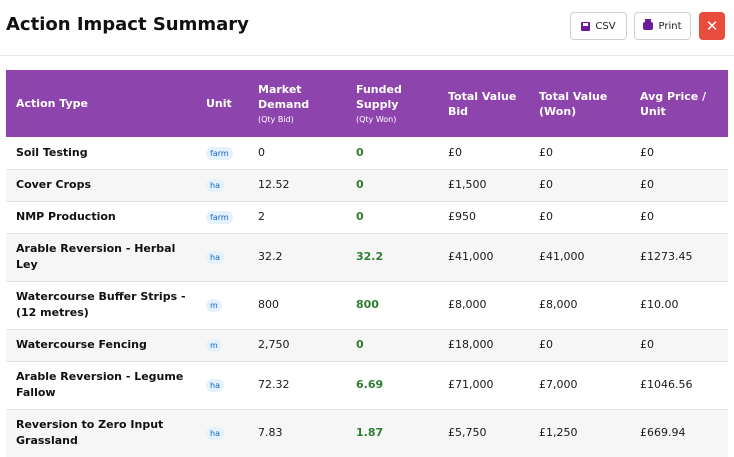 This screenshot has height=457, width=734. Describe the element at coordinates (376, 119) in the screenshot. I see `col-subheader-qty-won: (Qty Won)` at that location.